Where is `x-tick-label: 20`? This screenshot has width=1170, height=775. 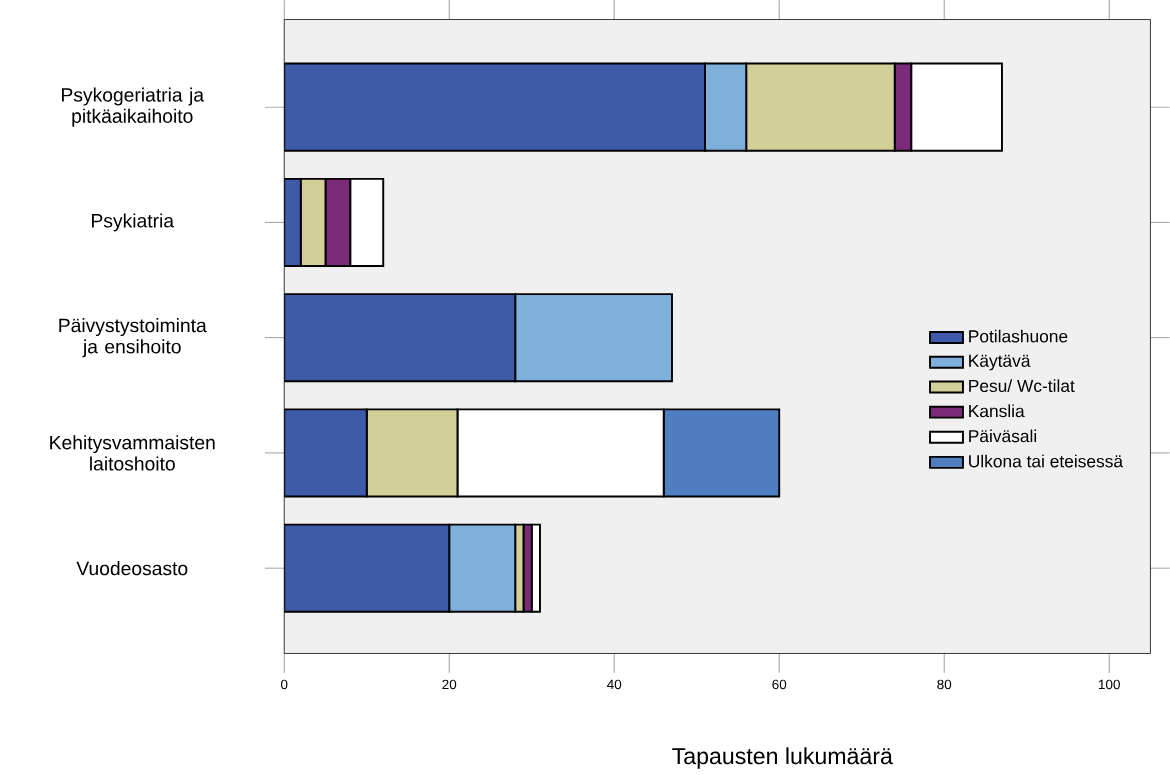 x-tick-label: 20 is located at coordinates (449, 684).